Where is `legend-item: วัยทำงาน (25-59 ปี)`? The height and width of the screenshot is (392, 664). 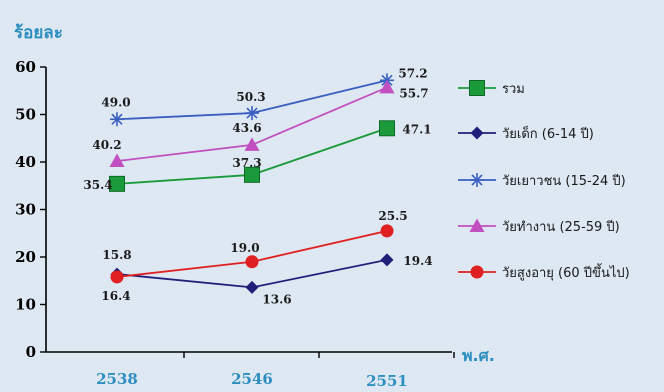 legend-item: วัยทำงาน (25-59 ปี) is located at coordinates (539, 226).